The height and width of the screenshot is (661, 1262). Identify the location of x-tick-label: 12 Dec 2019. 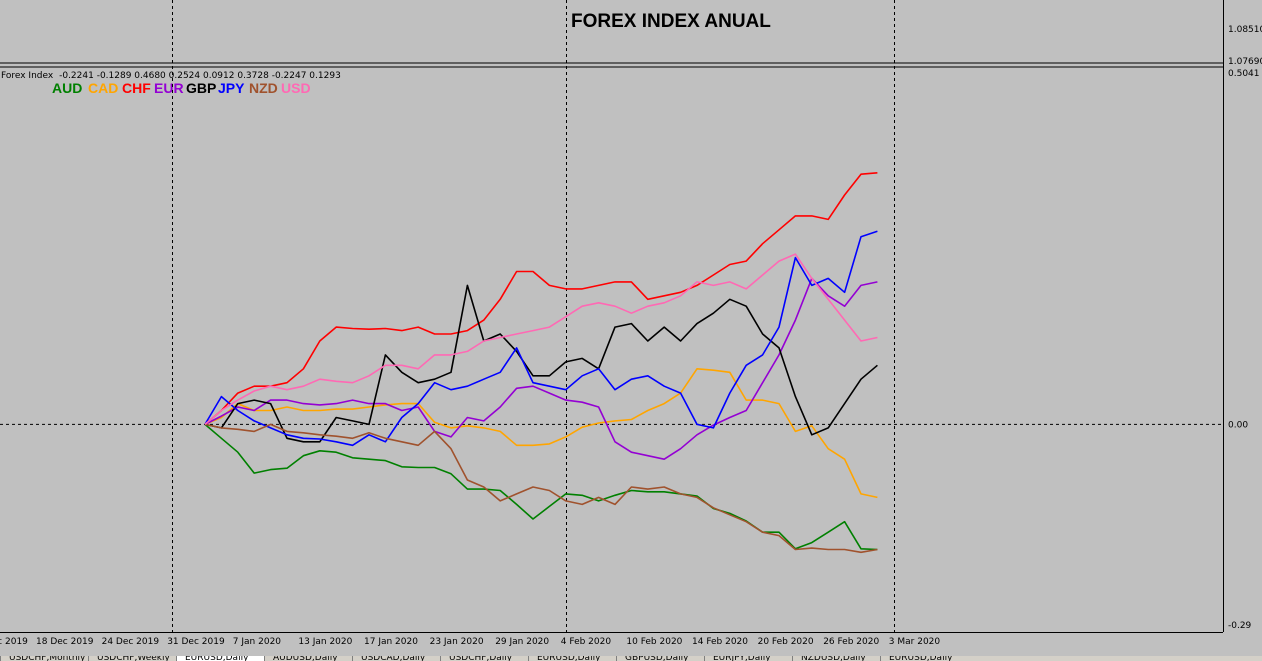
(14, 642).